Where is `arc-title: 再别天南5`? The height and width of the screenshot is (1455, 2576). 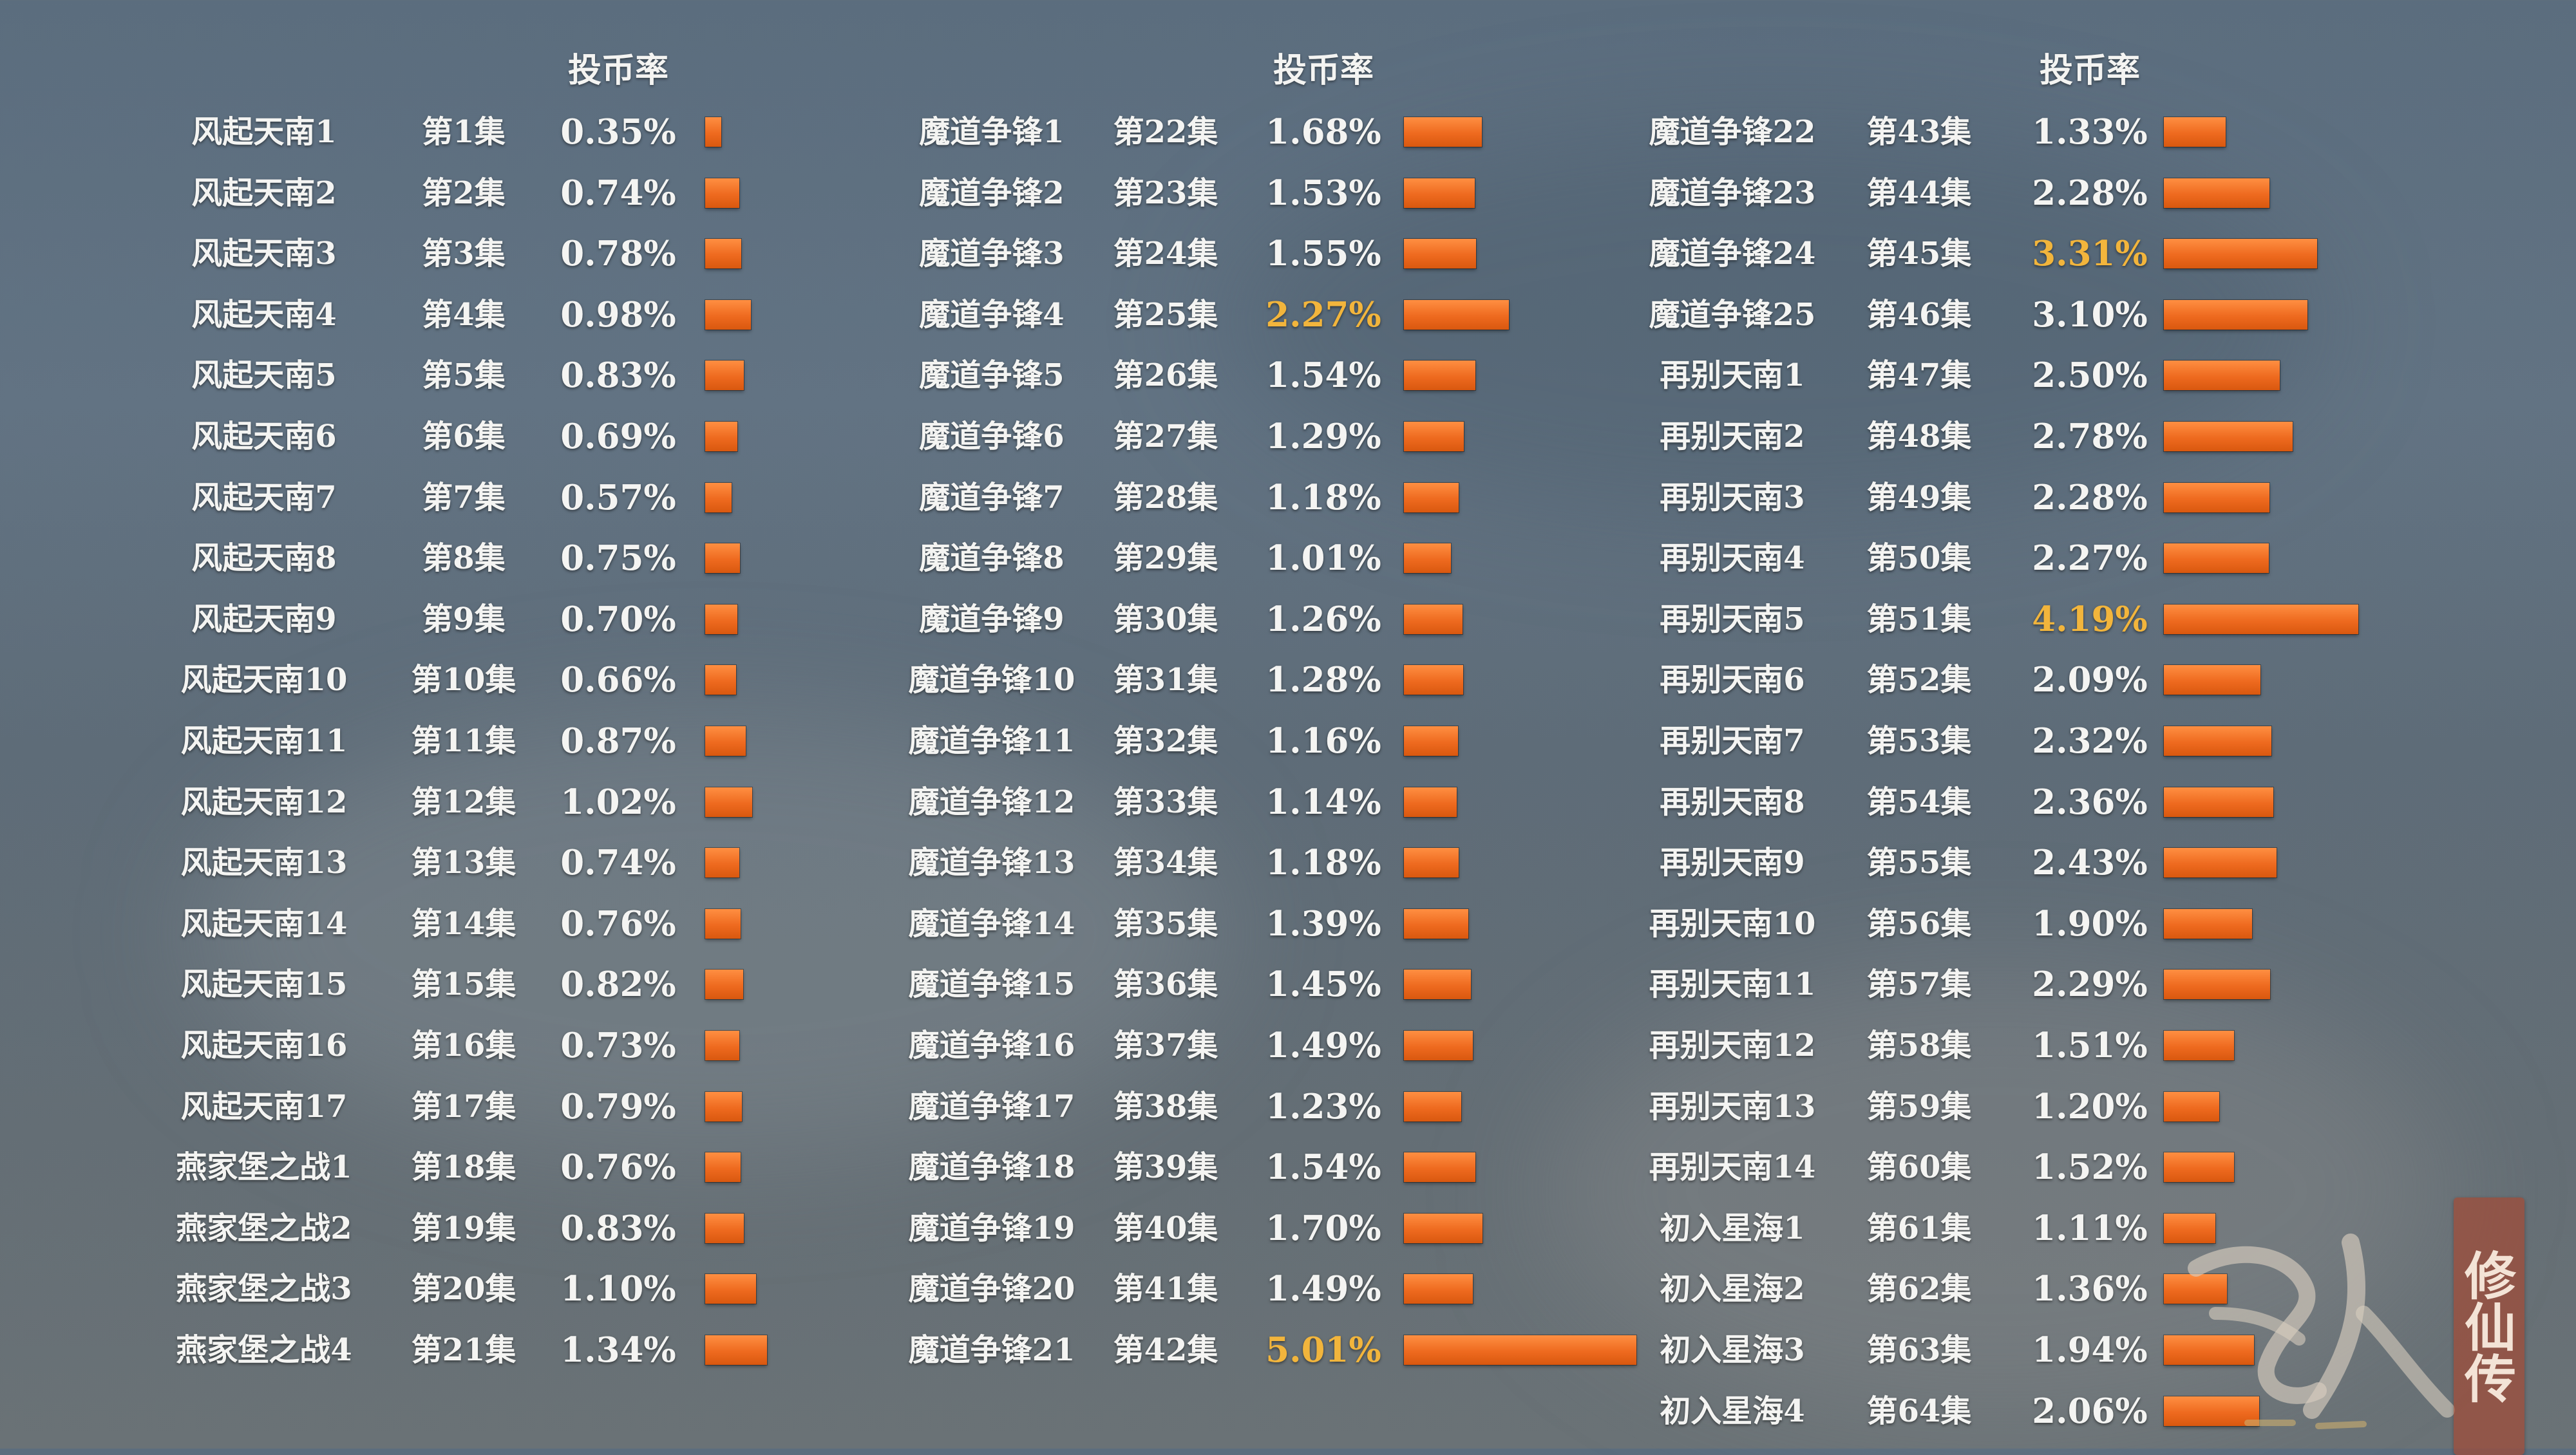
arc-title: 再别天南5 is located at coordinates (1733, 619).